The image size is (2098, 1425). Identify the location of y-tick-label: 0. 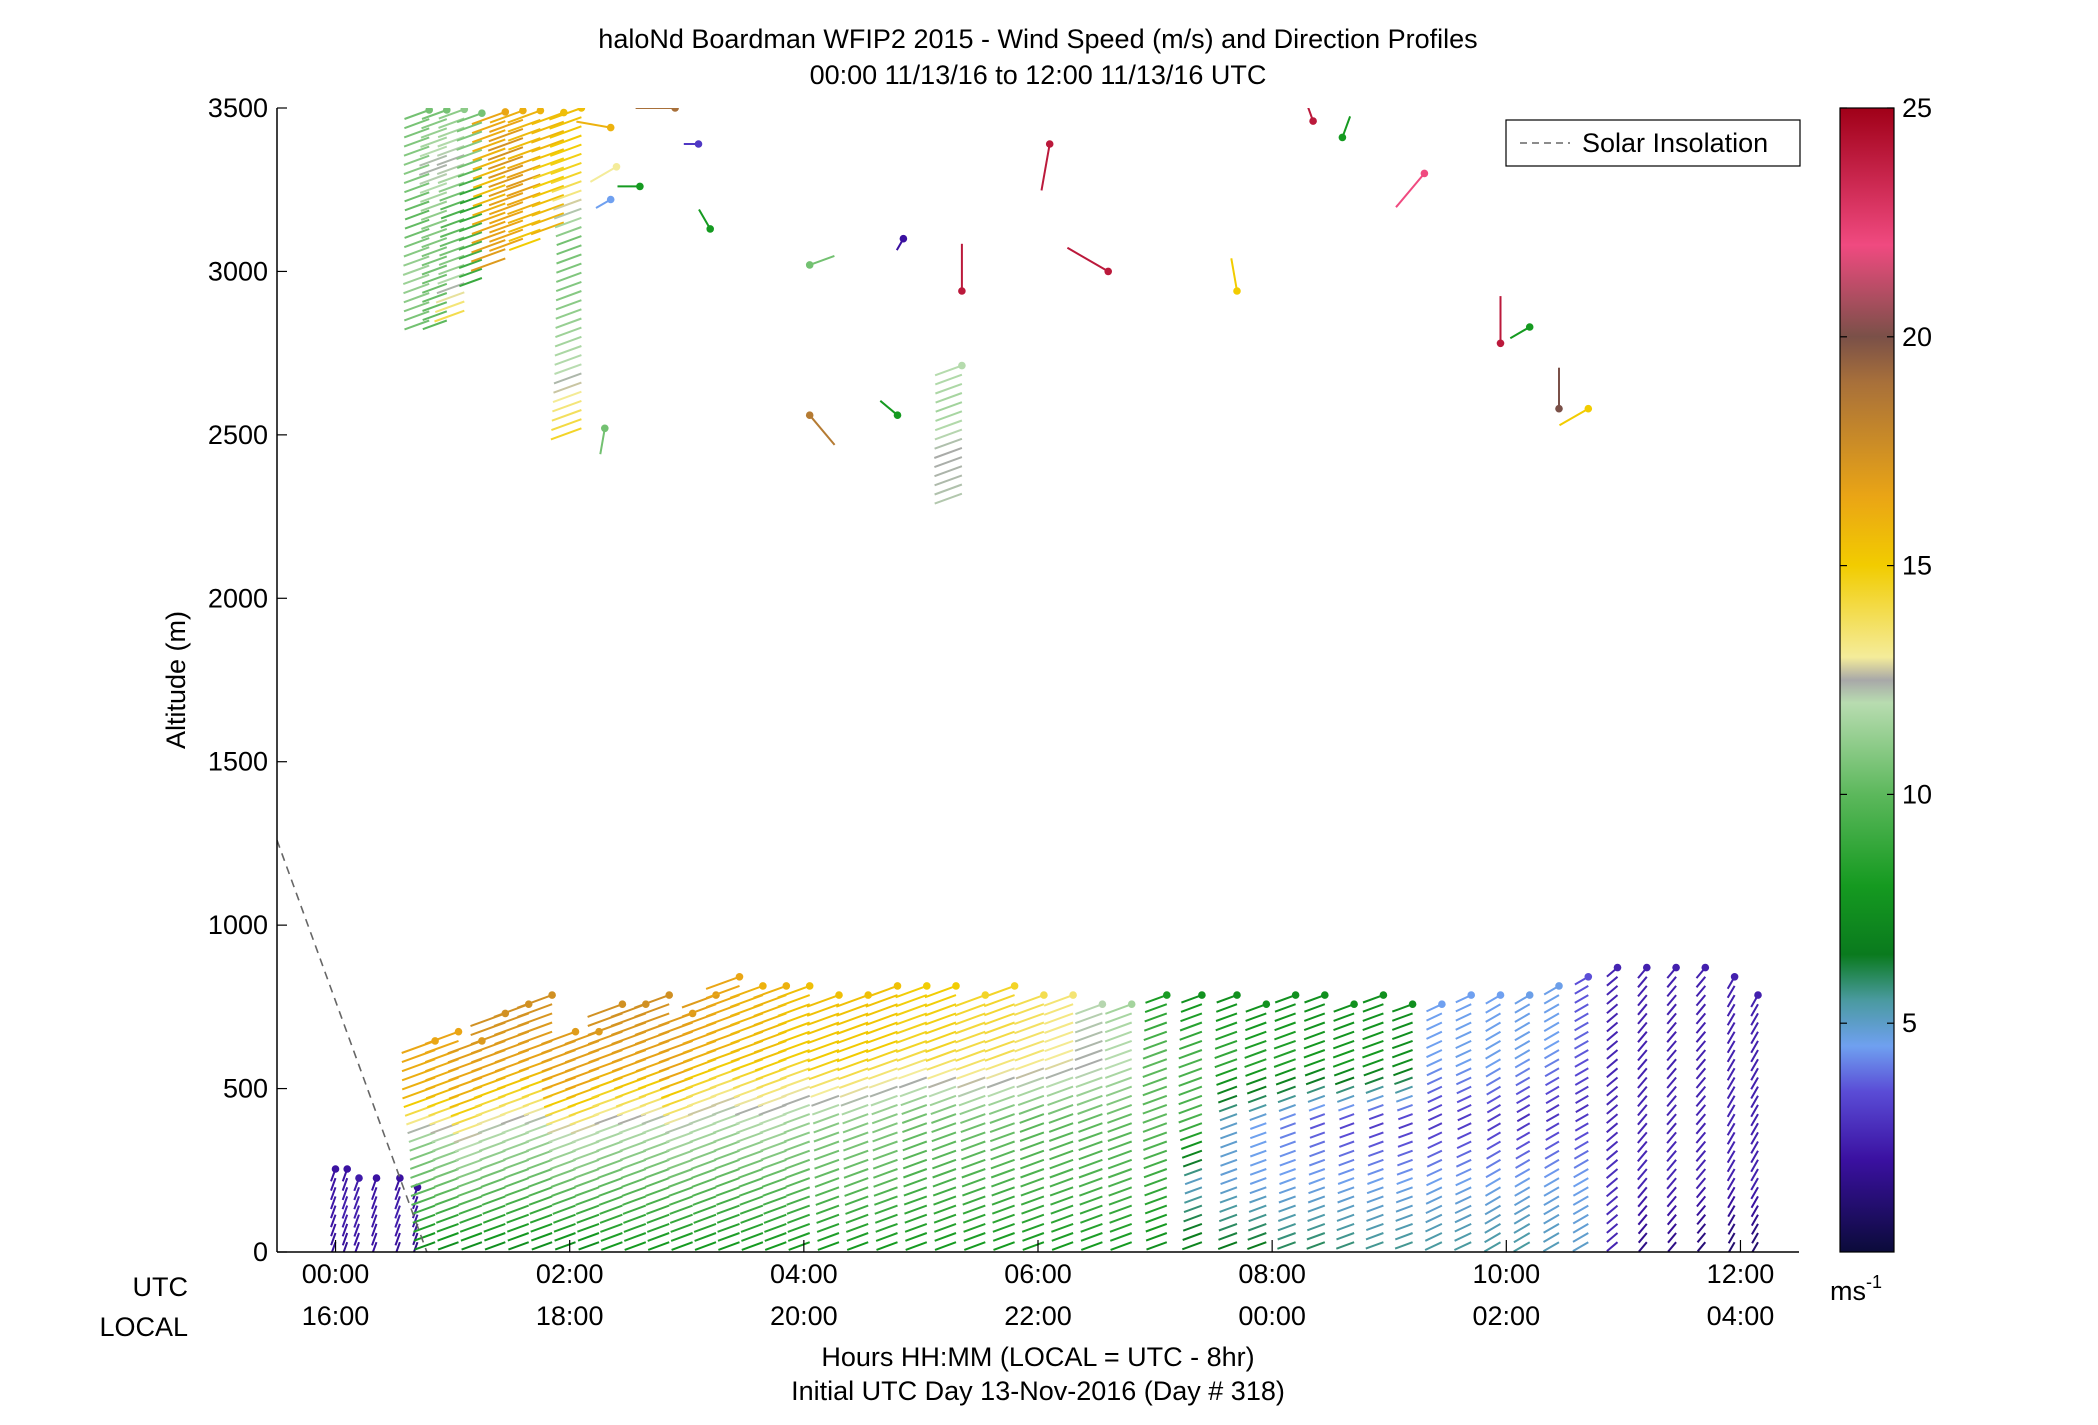
(260, 1252).